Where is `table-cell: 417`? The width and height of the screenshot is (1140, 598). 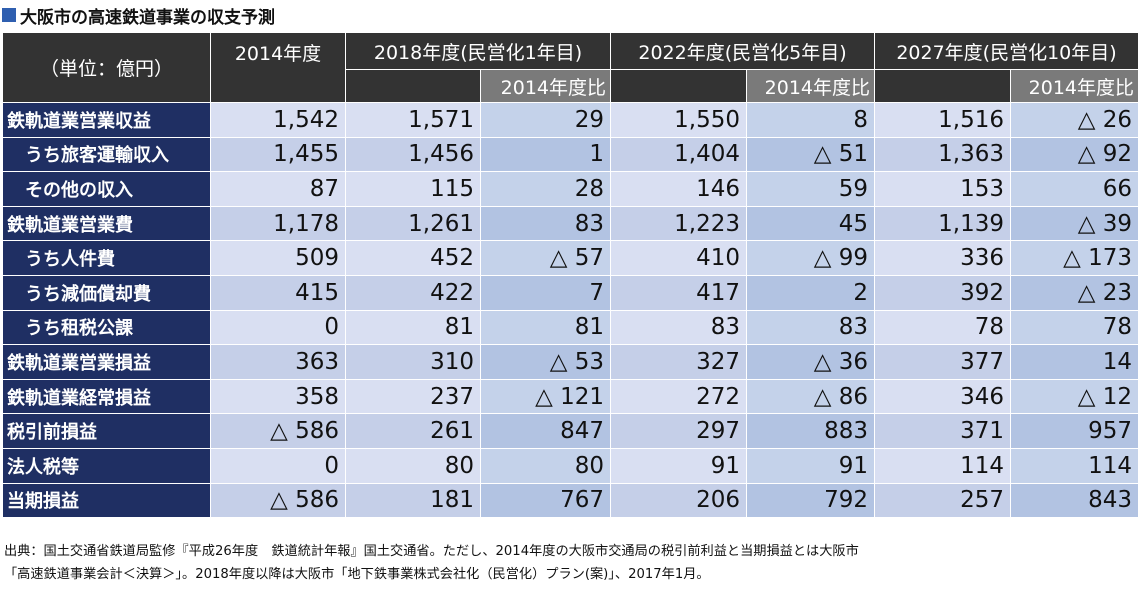
table-cell: 417 is located at coordinates (678, 292).